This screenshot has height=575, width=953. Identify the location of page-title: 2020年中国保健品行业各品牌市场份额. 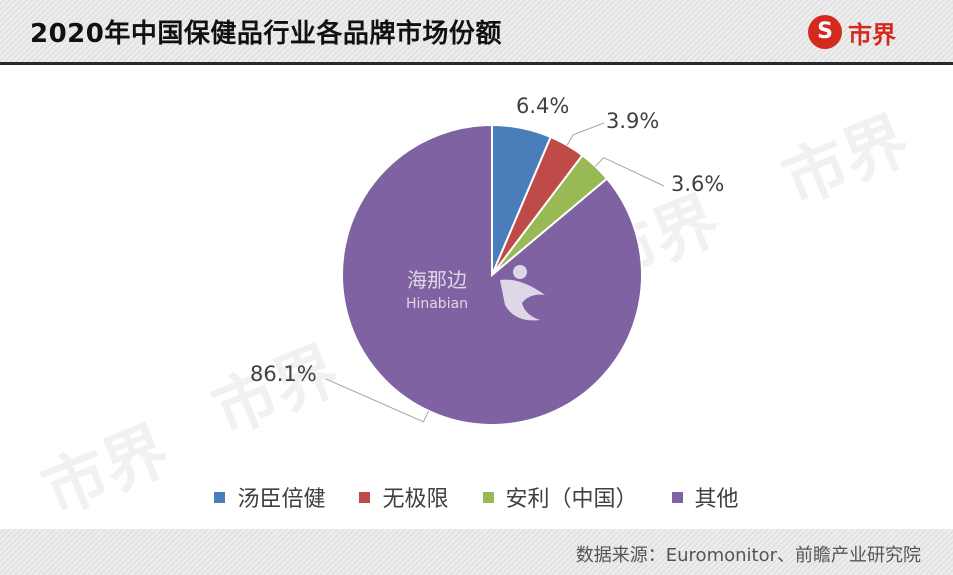
(266, 34).